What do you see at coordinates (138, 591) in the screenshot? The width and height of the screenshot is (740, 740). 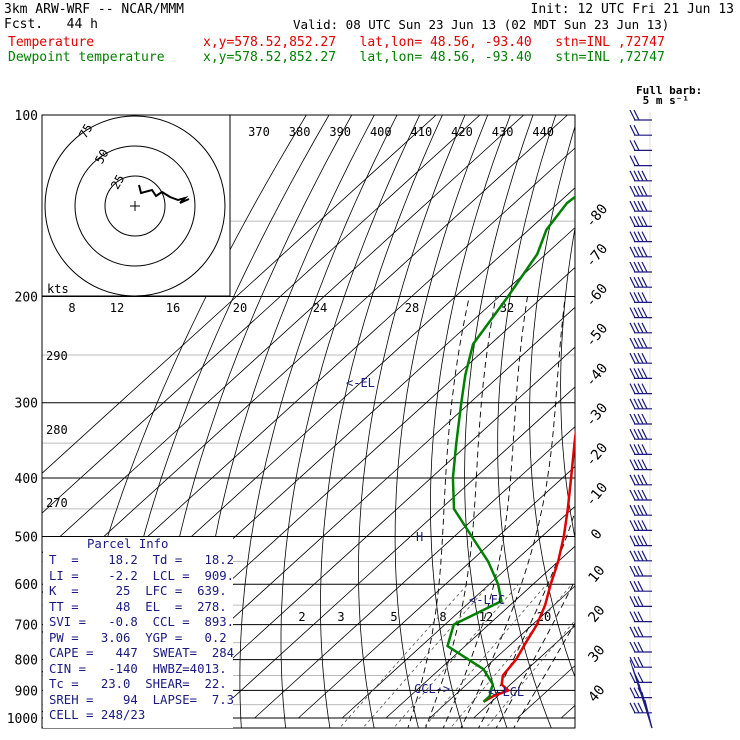 I see `parcel-info-row: K = 25 LFC = 639.` at bounding box center [138, 591].